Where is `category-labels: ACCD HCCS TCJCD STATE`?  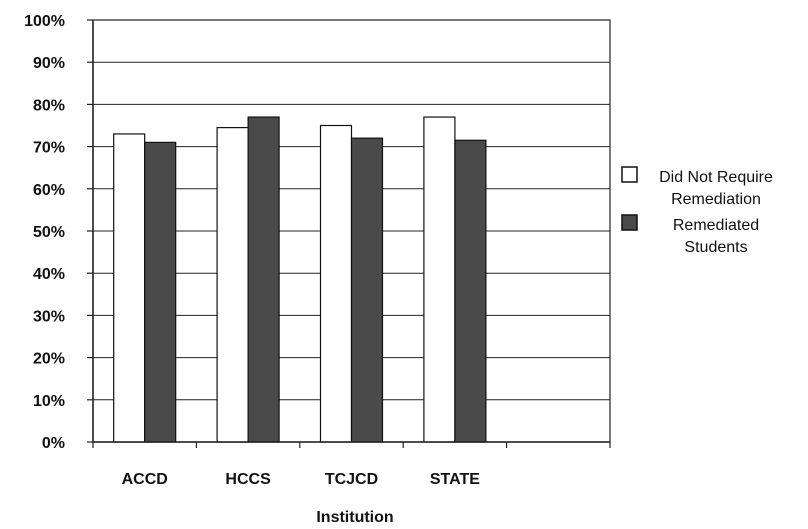
category-labels: ACCD HCCS TCJCD STATE is located at coordinates (301, 479).